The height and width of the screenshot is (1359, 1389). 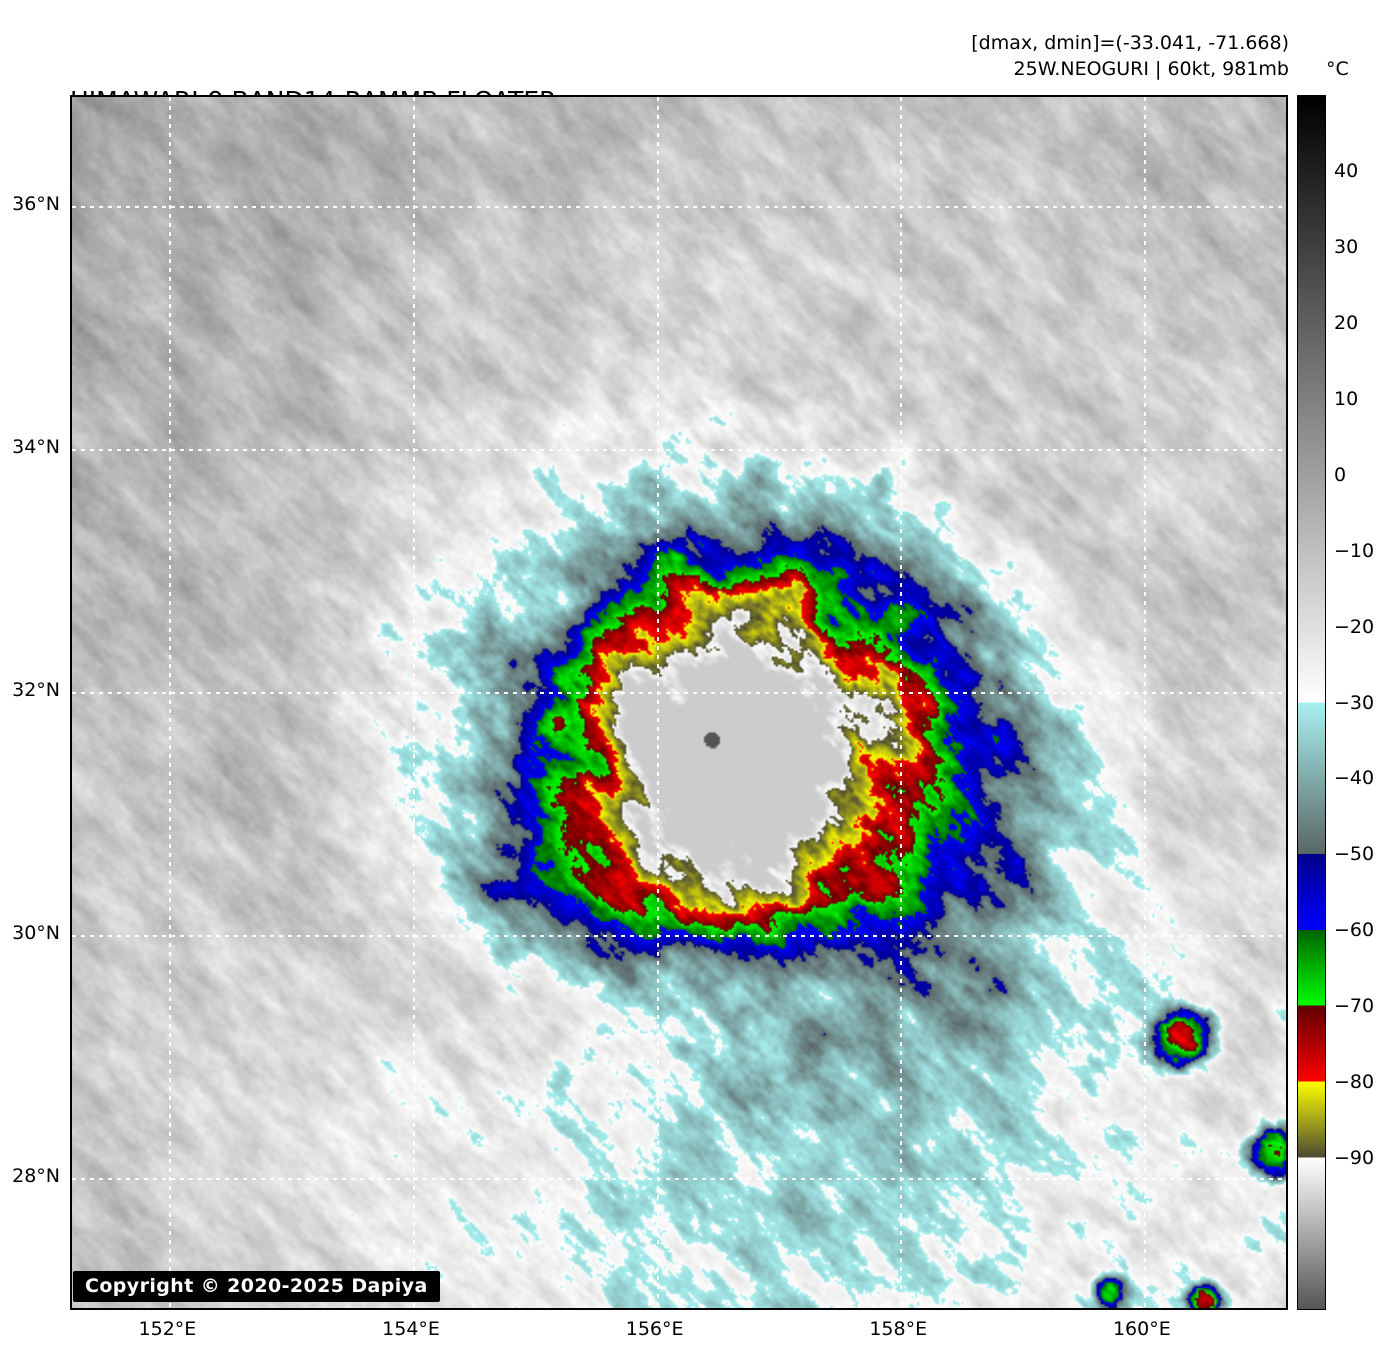 What do you see at coordinates (1354, 550) in the screenshot?
I see `colorbar-tick: −10` at bounding box center [1354, 550].